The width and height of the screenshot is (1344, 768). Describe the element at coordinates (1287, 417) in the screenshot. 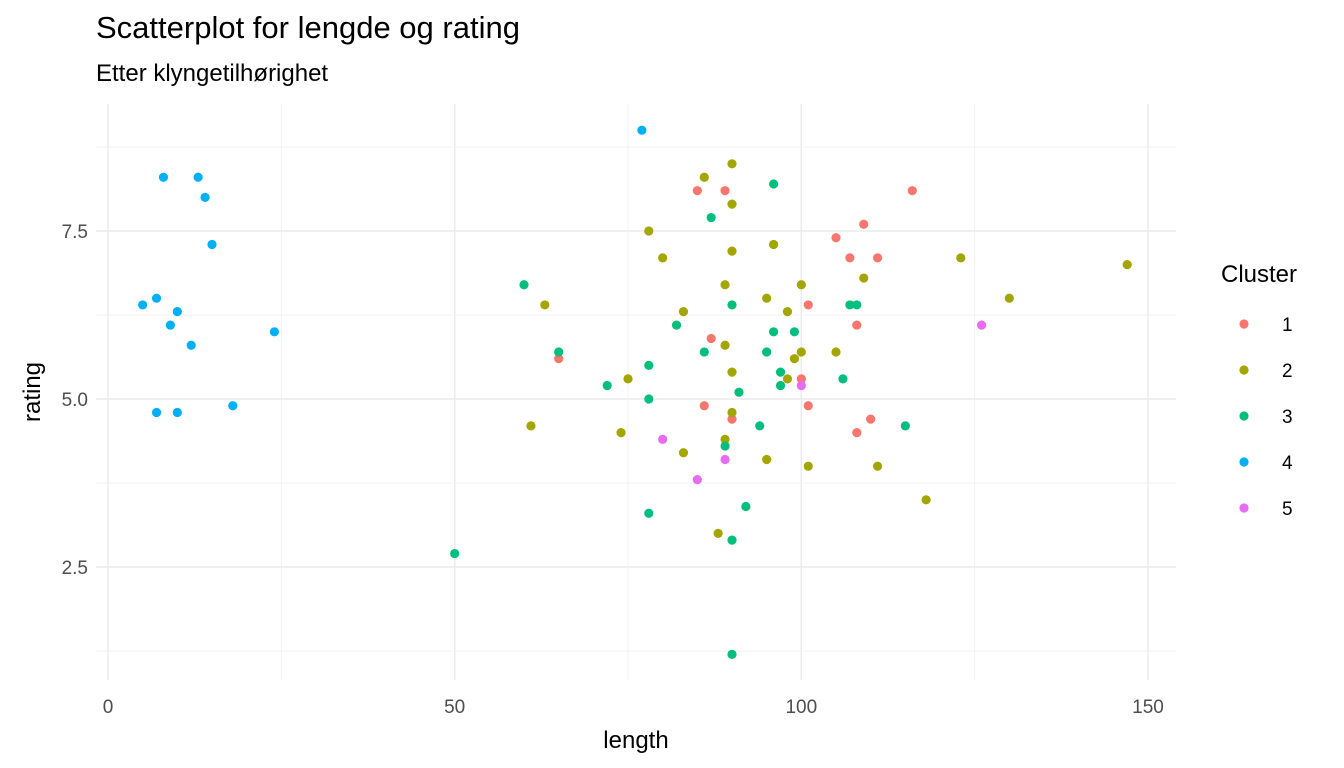

I see `legend-label-3: 3` at that location.